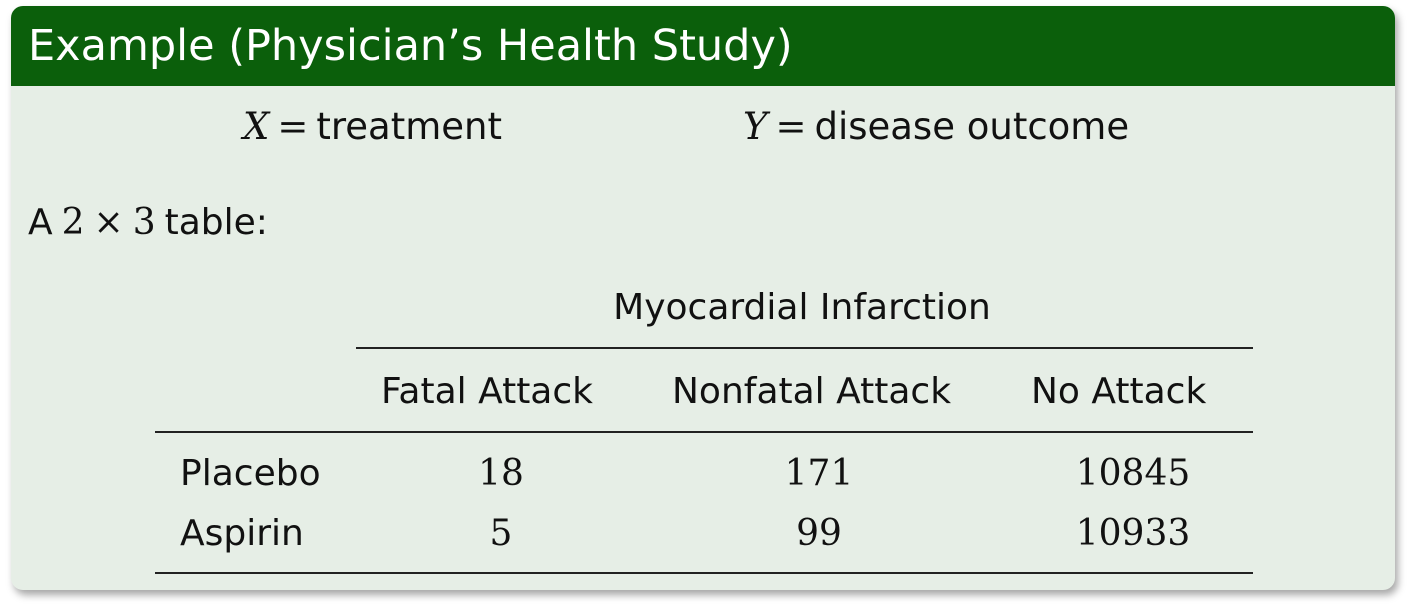 The width and height of the screenshot is (1409, 604). What do you see at coordinates (293, 126) in the screenshot?
I see `definition-x-operator: =` at bounding box center [293, 126].